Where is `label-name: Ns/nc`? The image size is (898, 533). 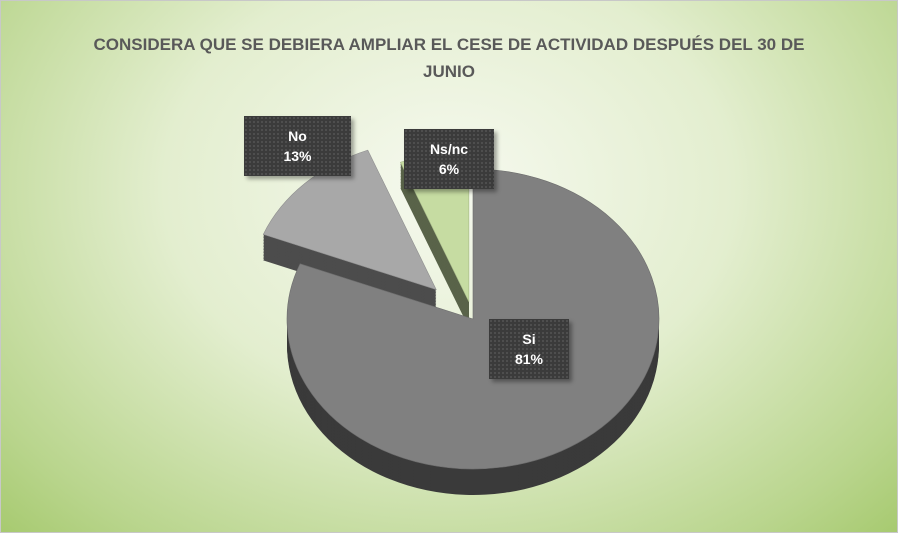 label-name: Ns/nc is located at coordinates (449, 149).